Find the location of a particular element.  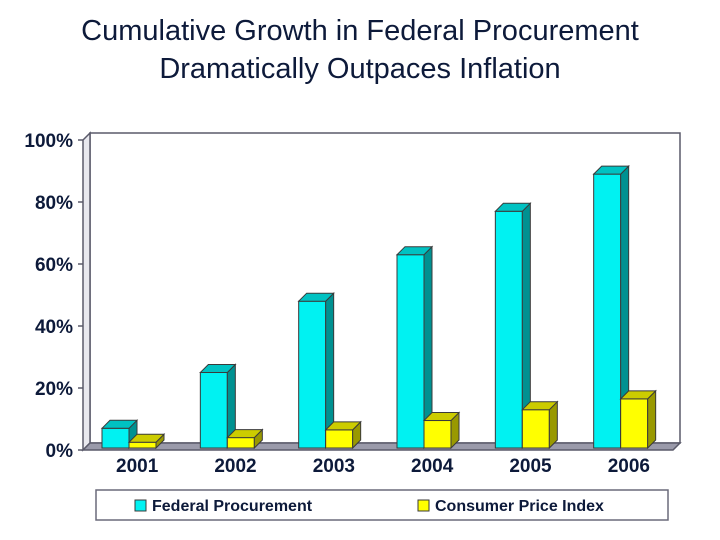

plot-side-wall is located at coordinates (86, 291).